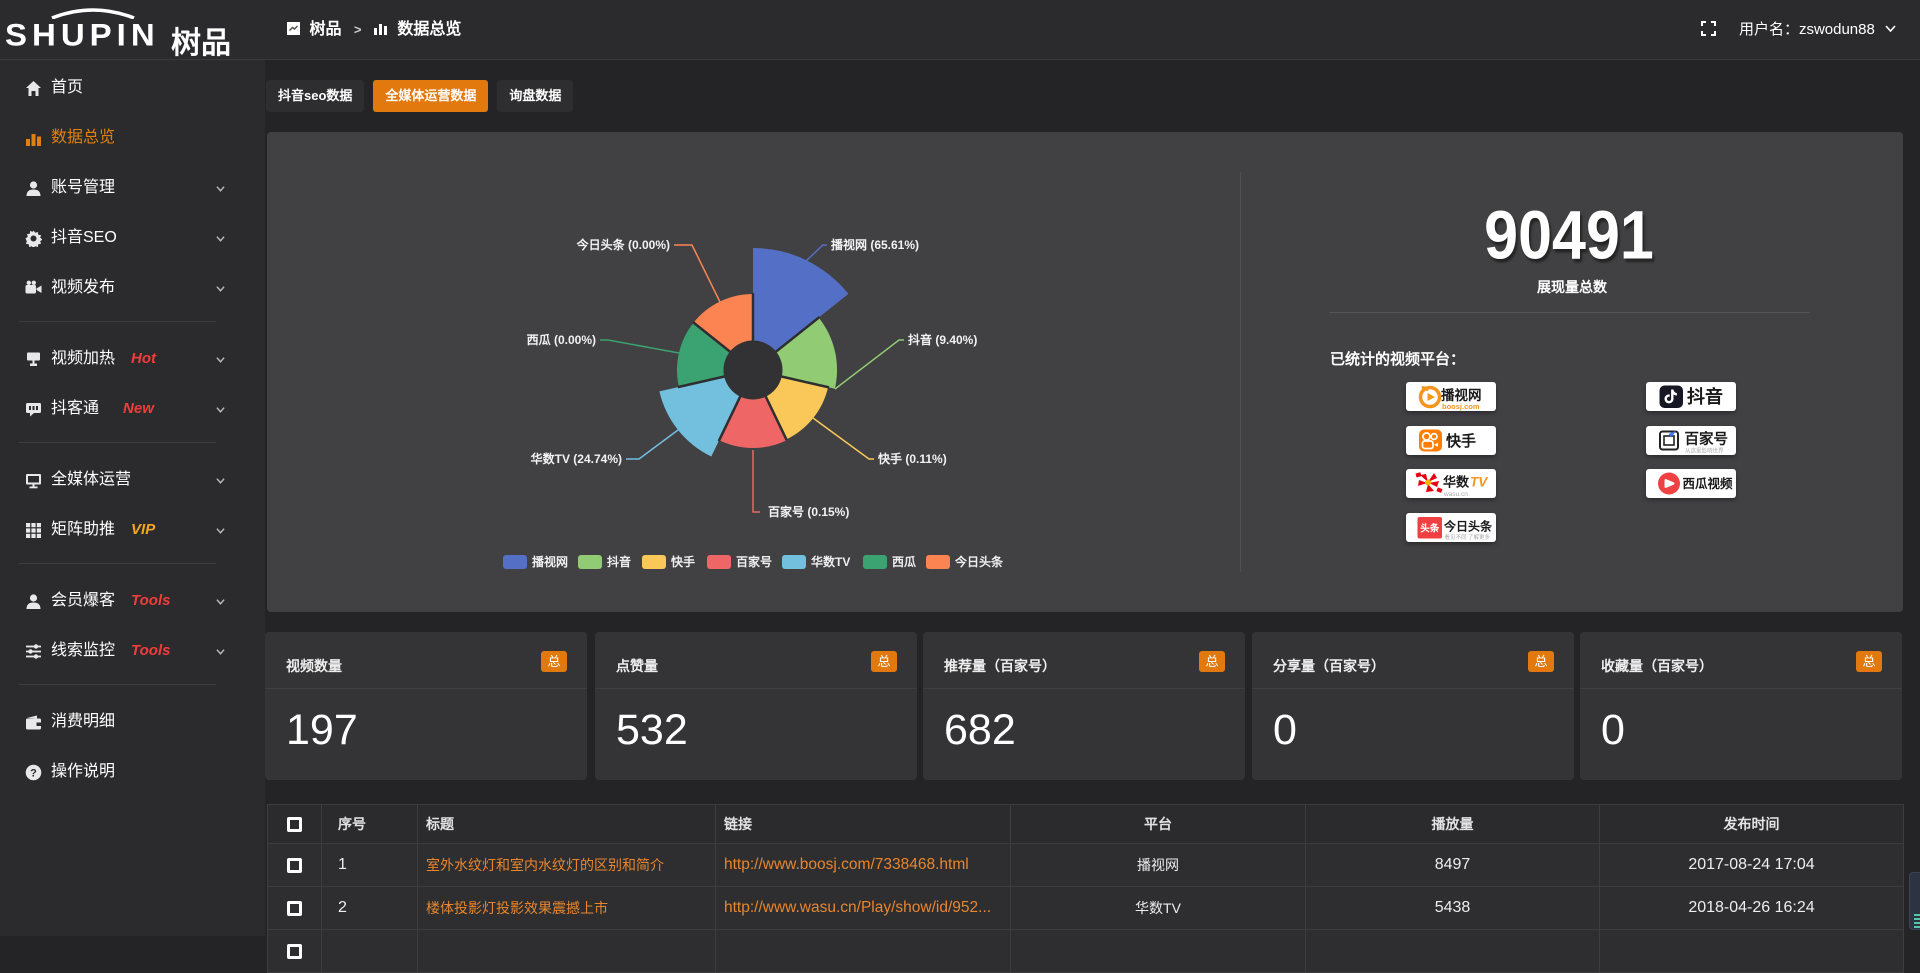  I want to click on svg-text: 今日头条, so click(1468, 526).